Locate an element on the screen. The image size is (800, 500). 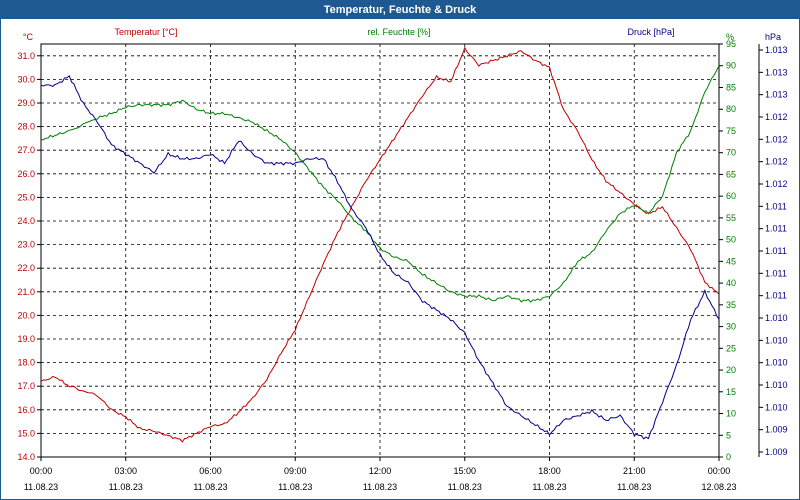
humidity-tick-label: 70 is located at coordinates (731, 153).